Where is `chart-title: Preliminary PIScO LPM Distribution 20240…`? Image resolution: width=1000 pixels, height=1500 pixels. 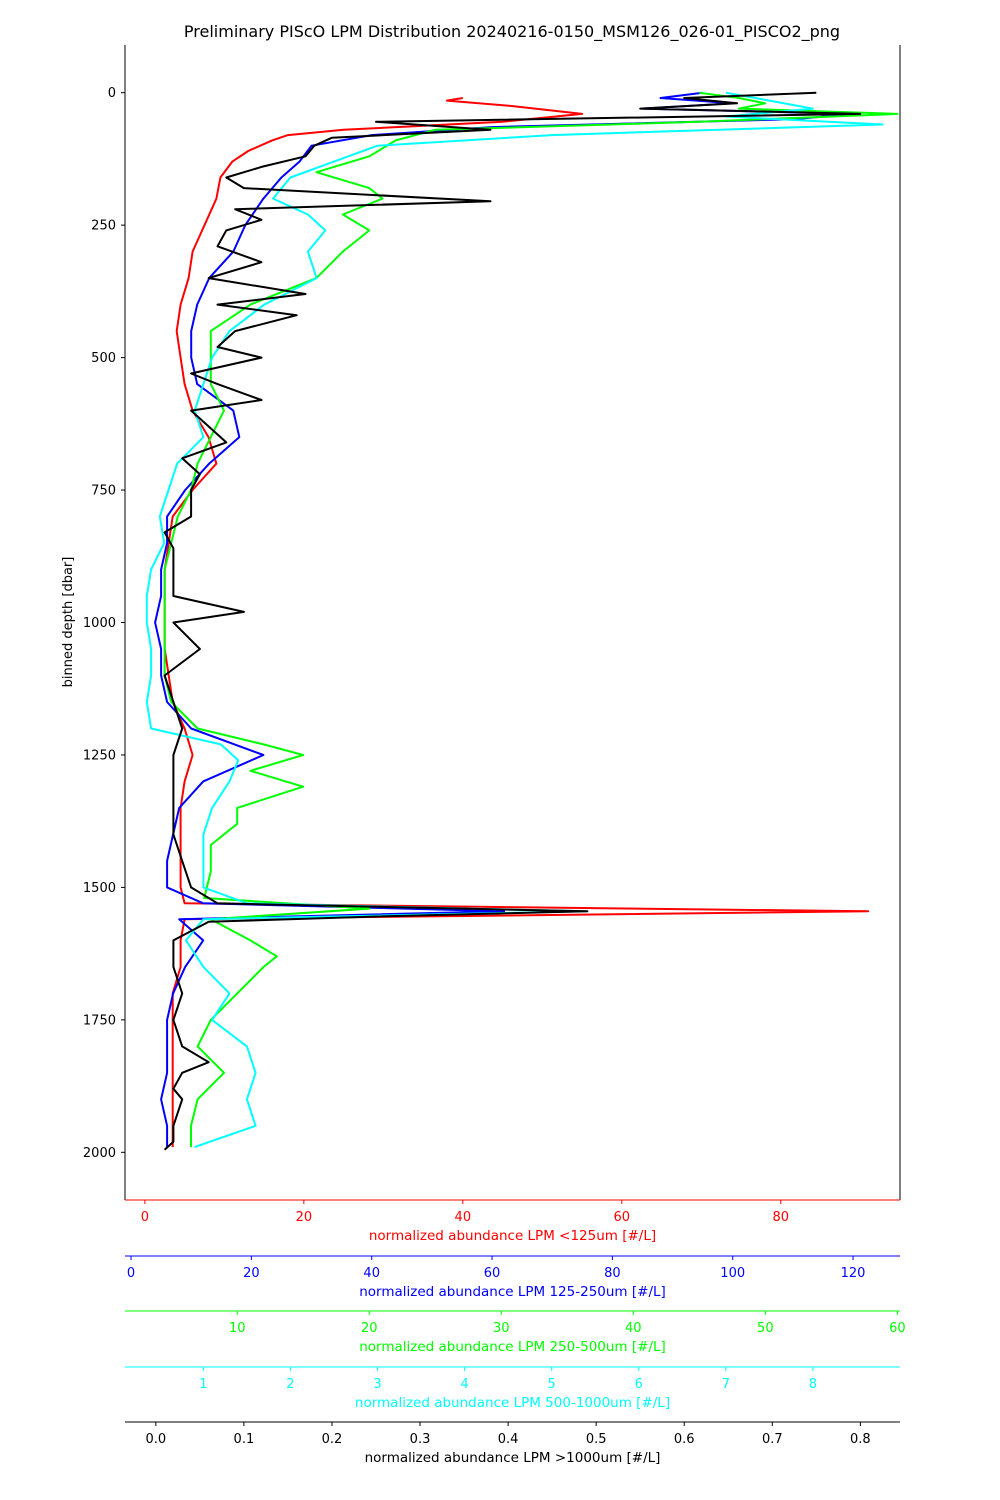 chart-title: Preliminary PIScO LPM Distribution 20240… is located at coordinates (512, 32).